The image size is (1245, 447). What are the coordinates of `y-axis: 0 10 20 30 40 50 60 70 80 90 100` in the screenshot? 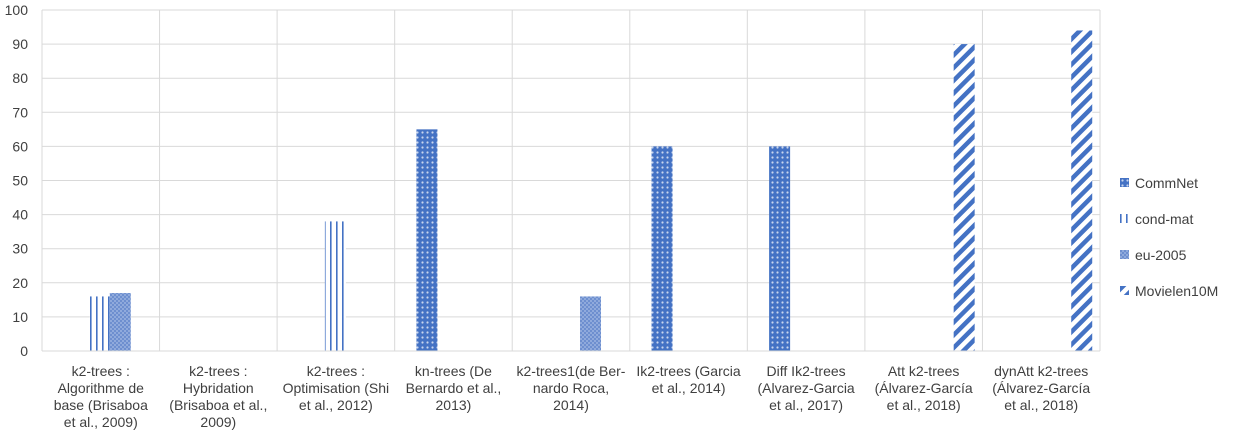 It's located at (17, 180).